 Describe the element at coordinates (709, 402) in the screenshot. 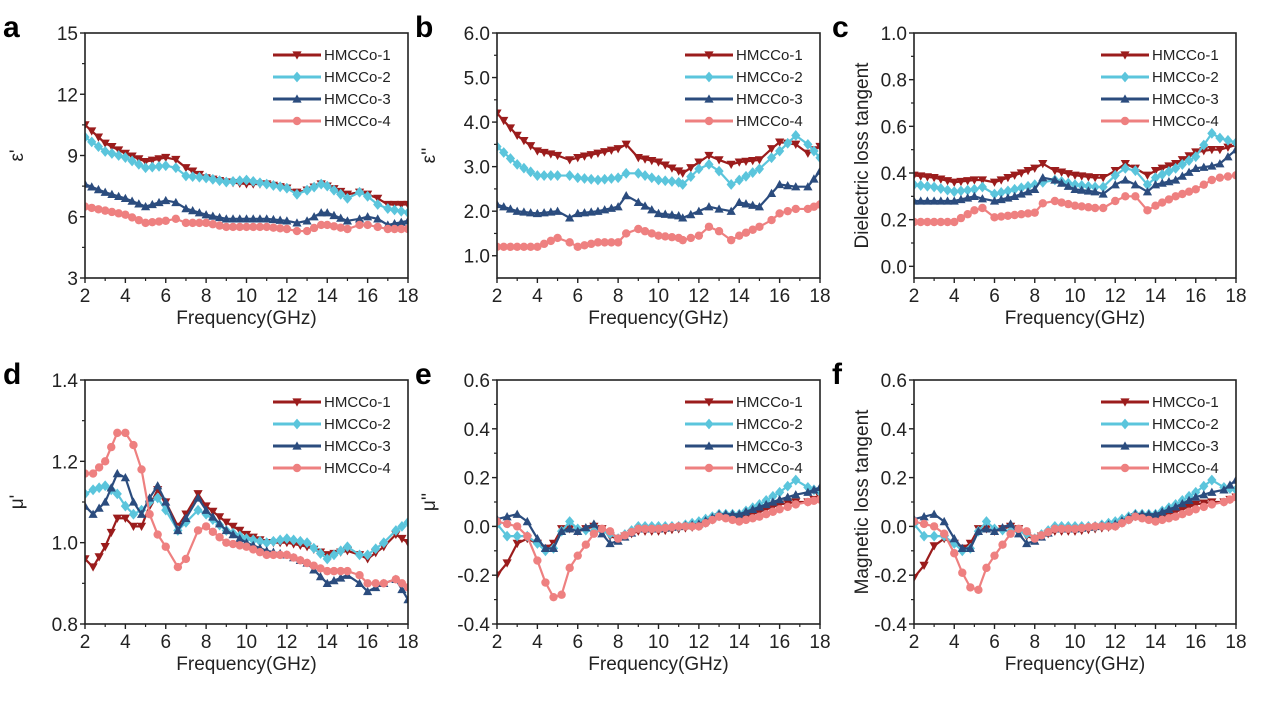

I see `legend-marker` at that location.